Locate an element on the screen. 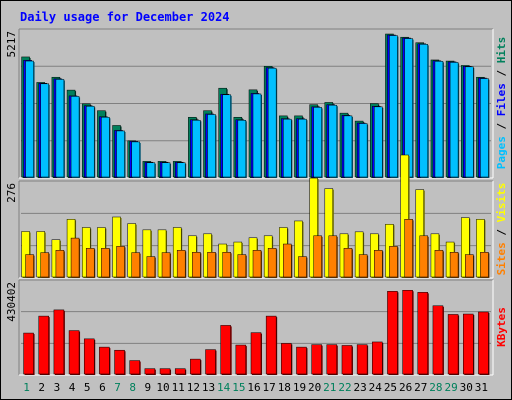  x-tick-label-day-23: 23 is located at coordinates (360, 387).